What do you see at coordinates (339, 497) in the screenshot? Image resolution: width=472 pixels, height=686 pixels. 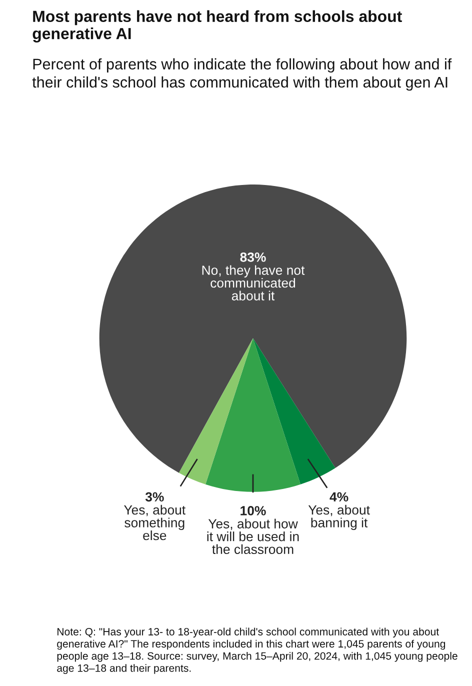 I see `data-label: 4%` at bounding box center [339, 497].